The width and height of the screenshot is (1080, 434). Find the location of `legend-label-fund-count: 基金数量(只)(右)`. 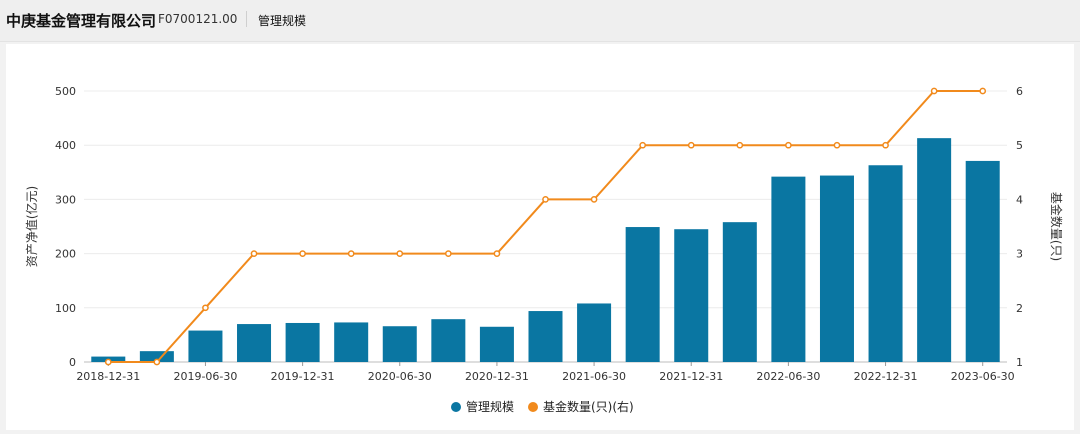

legend-label-fund-count: 基金数量(只)(右) is located at coordinates (588, 406).